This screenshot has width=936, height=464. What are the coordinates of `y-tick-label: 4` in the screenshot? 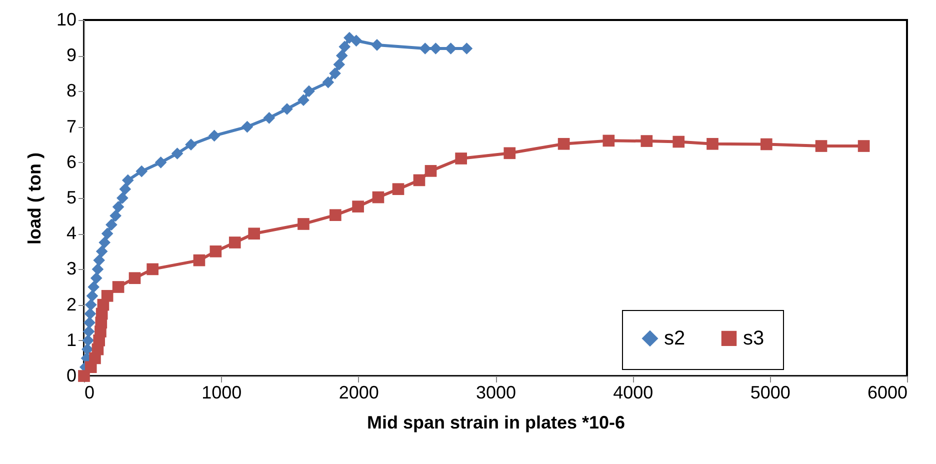 It's located at (71, 233).